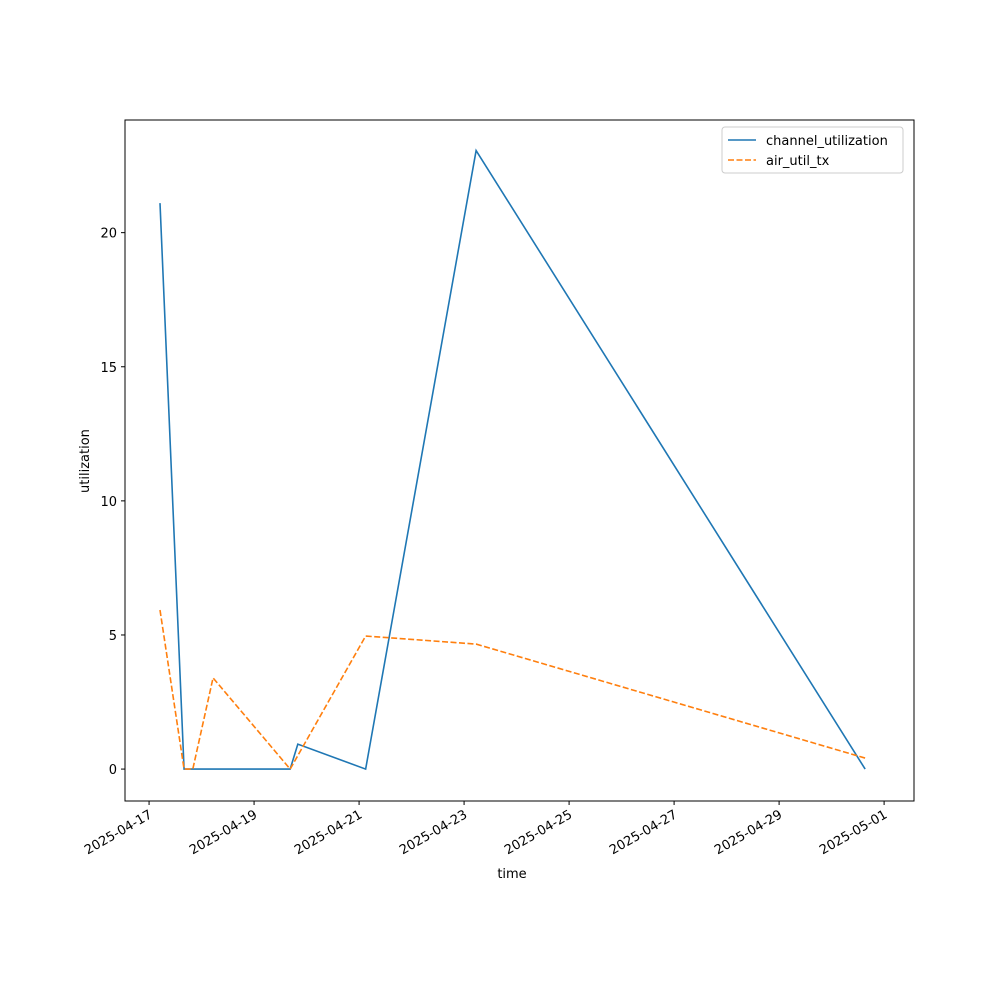  I want to click on x-tick-label: 2025-04-27, so click(643, 832).